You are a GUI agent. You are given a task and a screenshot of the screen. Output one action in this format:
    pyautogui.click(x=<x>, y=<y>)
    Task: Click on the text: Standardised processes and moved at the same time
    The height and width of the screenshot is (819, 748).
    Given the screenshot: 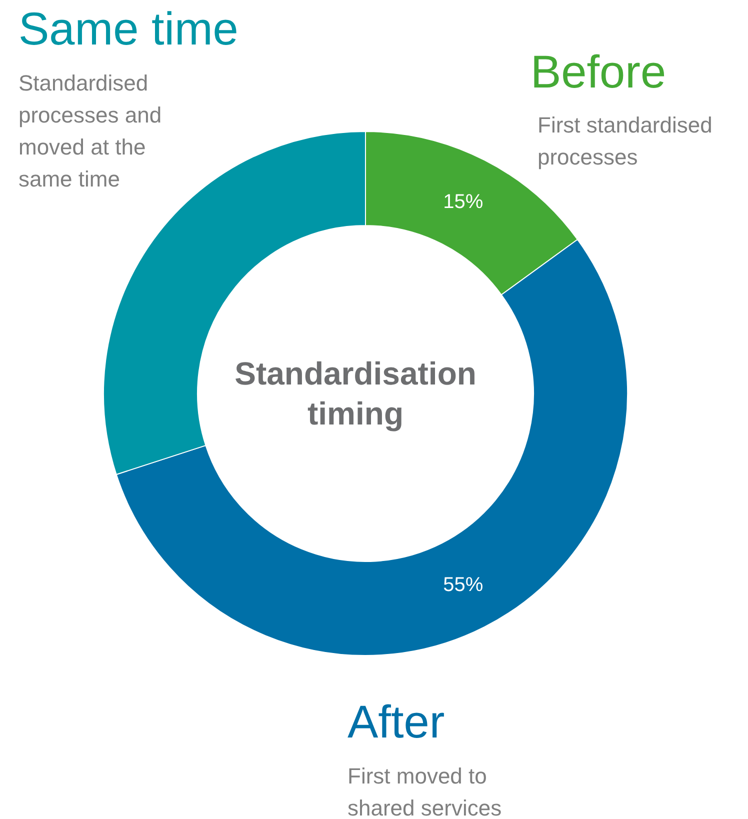 What is the action you would take?
    pyautogui.click(x=90, y=131)
    